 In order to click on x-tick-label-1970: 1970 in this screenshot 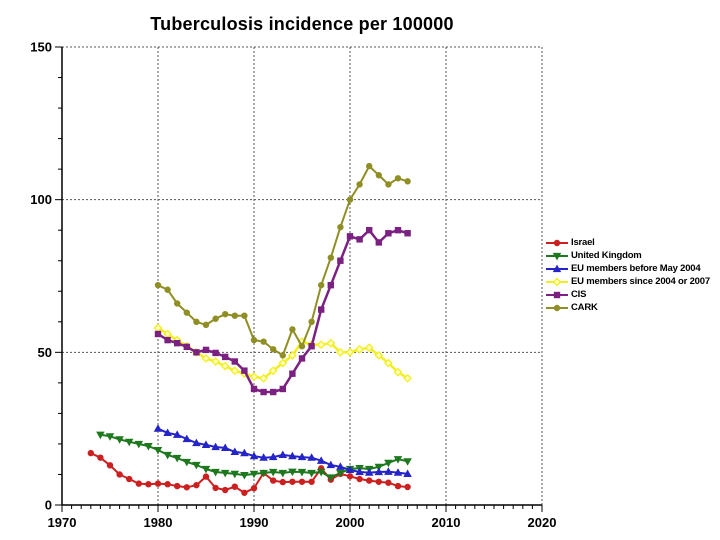, I will do `click(62, 522)`.